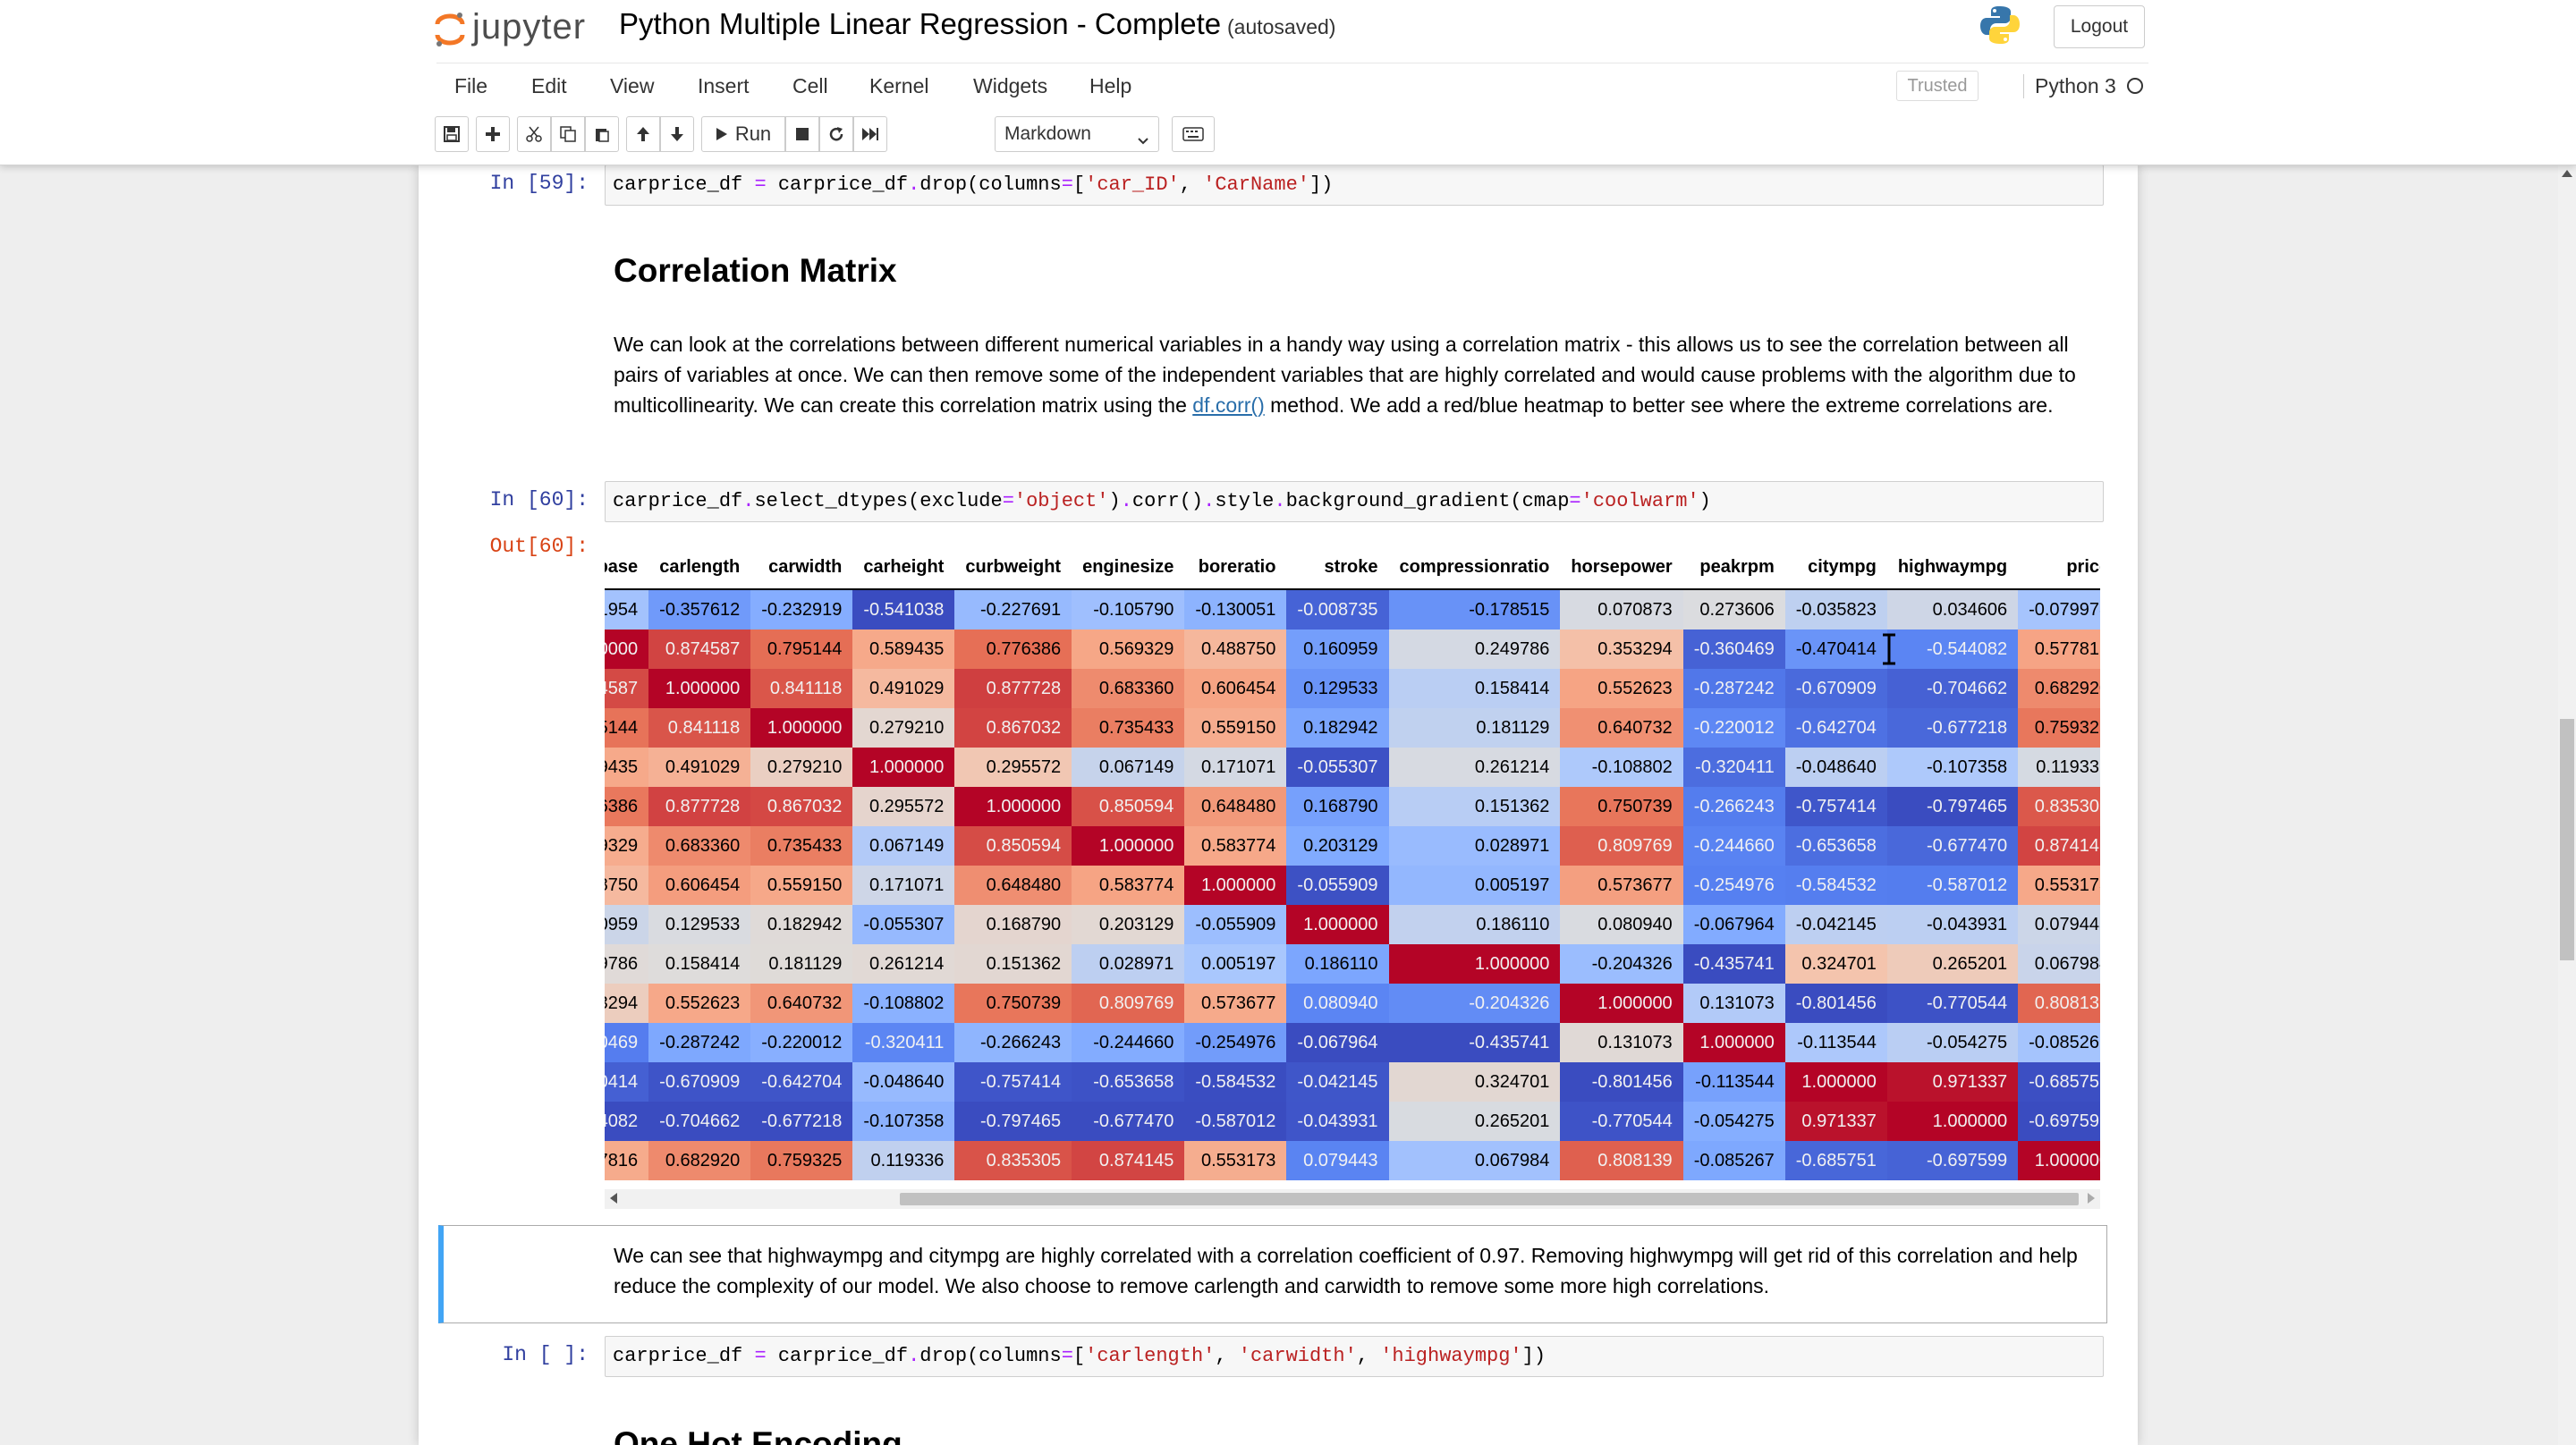 The width and height of the screenshot is (2576, 1445). What do you see at coordinates (510, 26) in the screenshot?
I see `jupyter-logo: jupyter` at bounding box center [510, 26].